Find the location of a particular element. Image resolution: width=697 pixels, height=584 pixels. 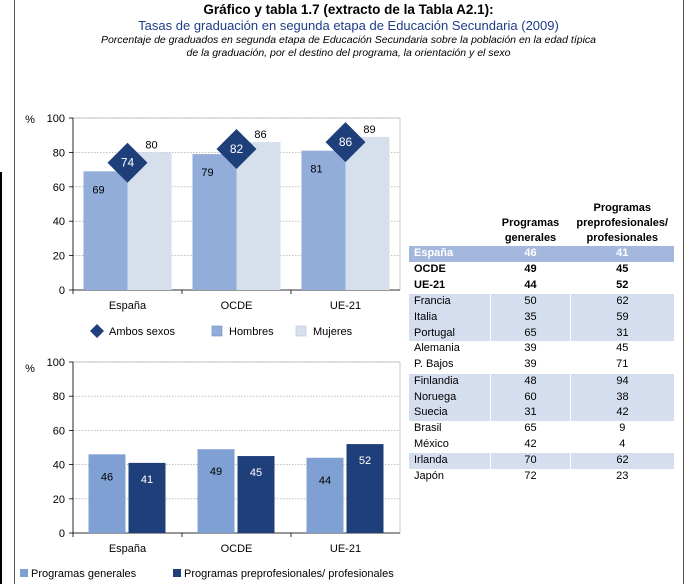

table-country-cell: Francia is located at coordinates (450, 301).